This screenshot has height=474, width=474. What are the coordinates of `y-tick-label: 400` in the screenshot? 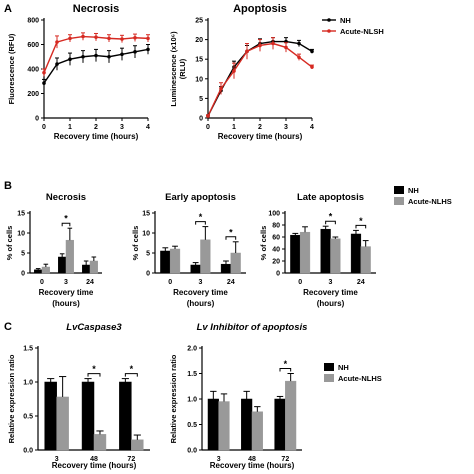 It's located at (33, 70).